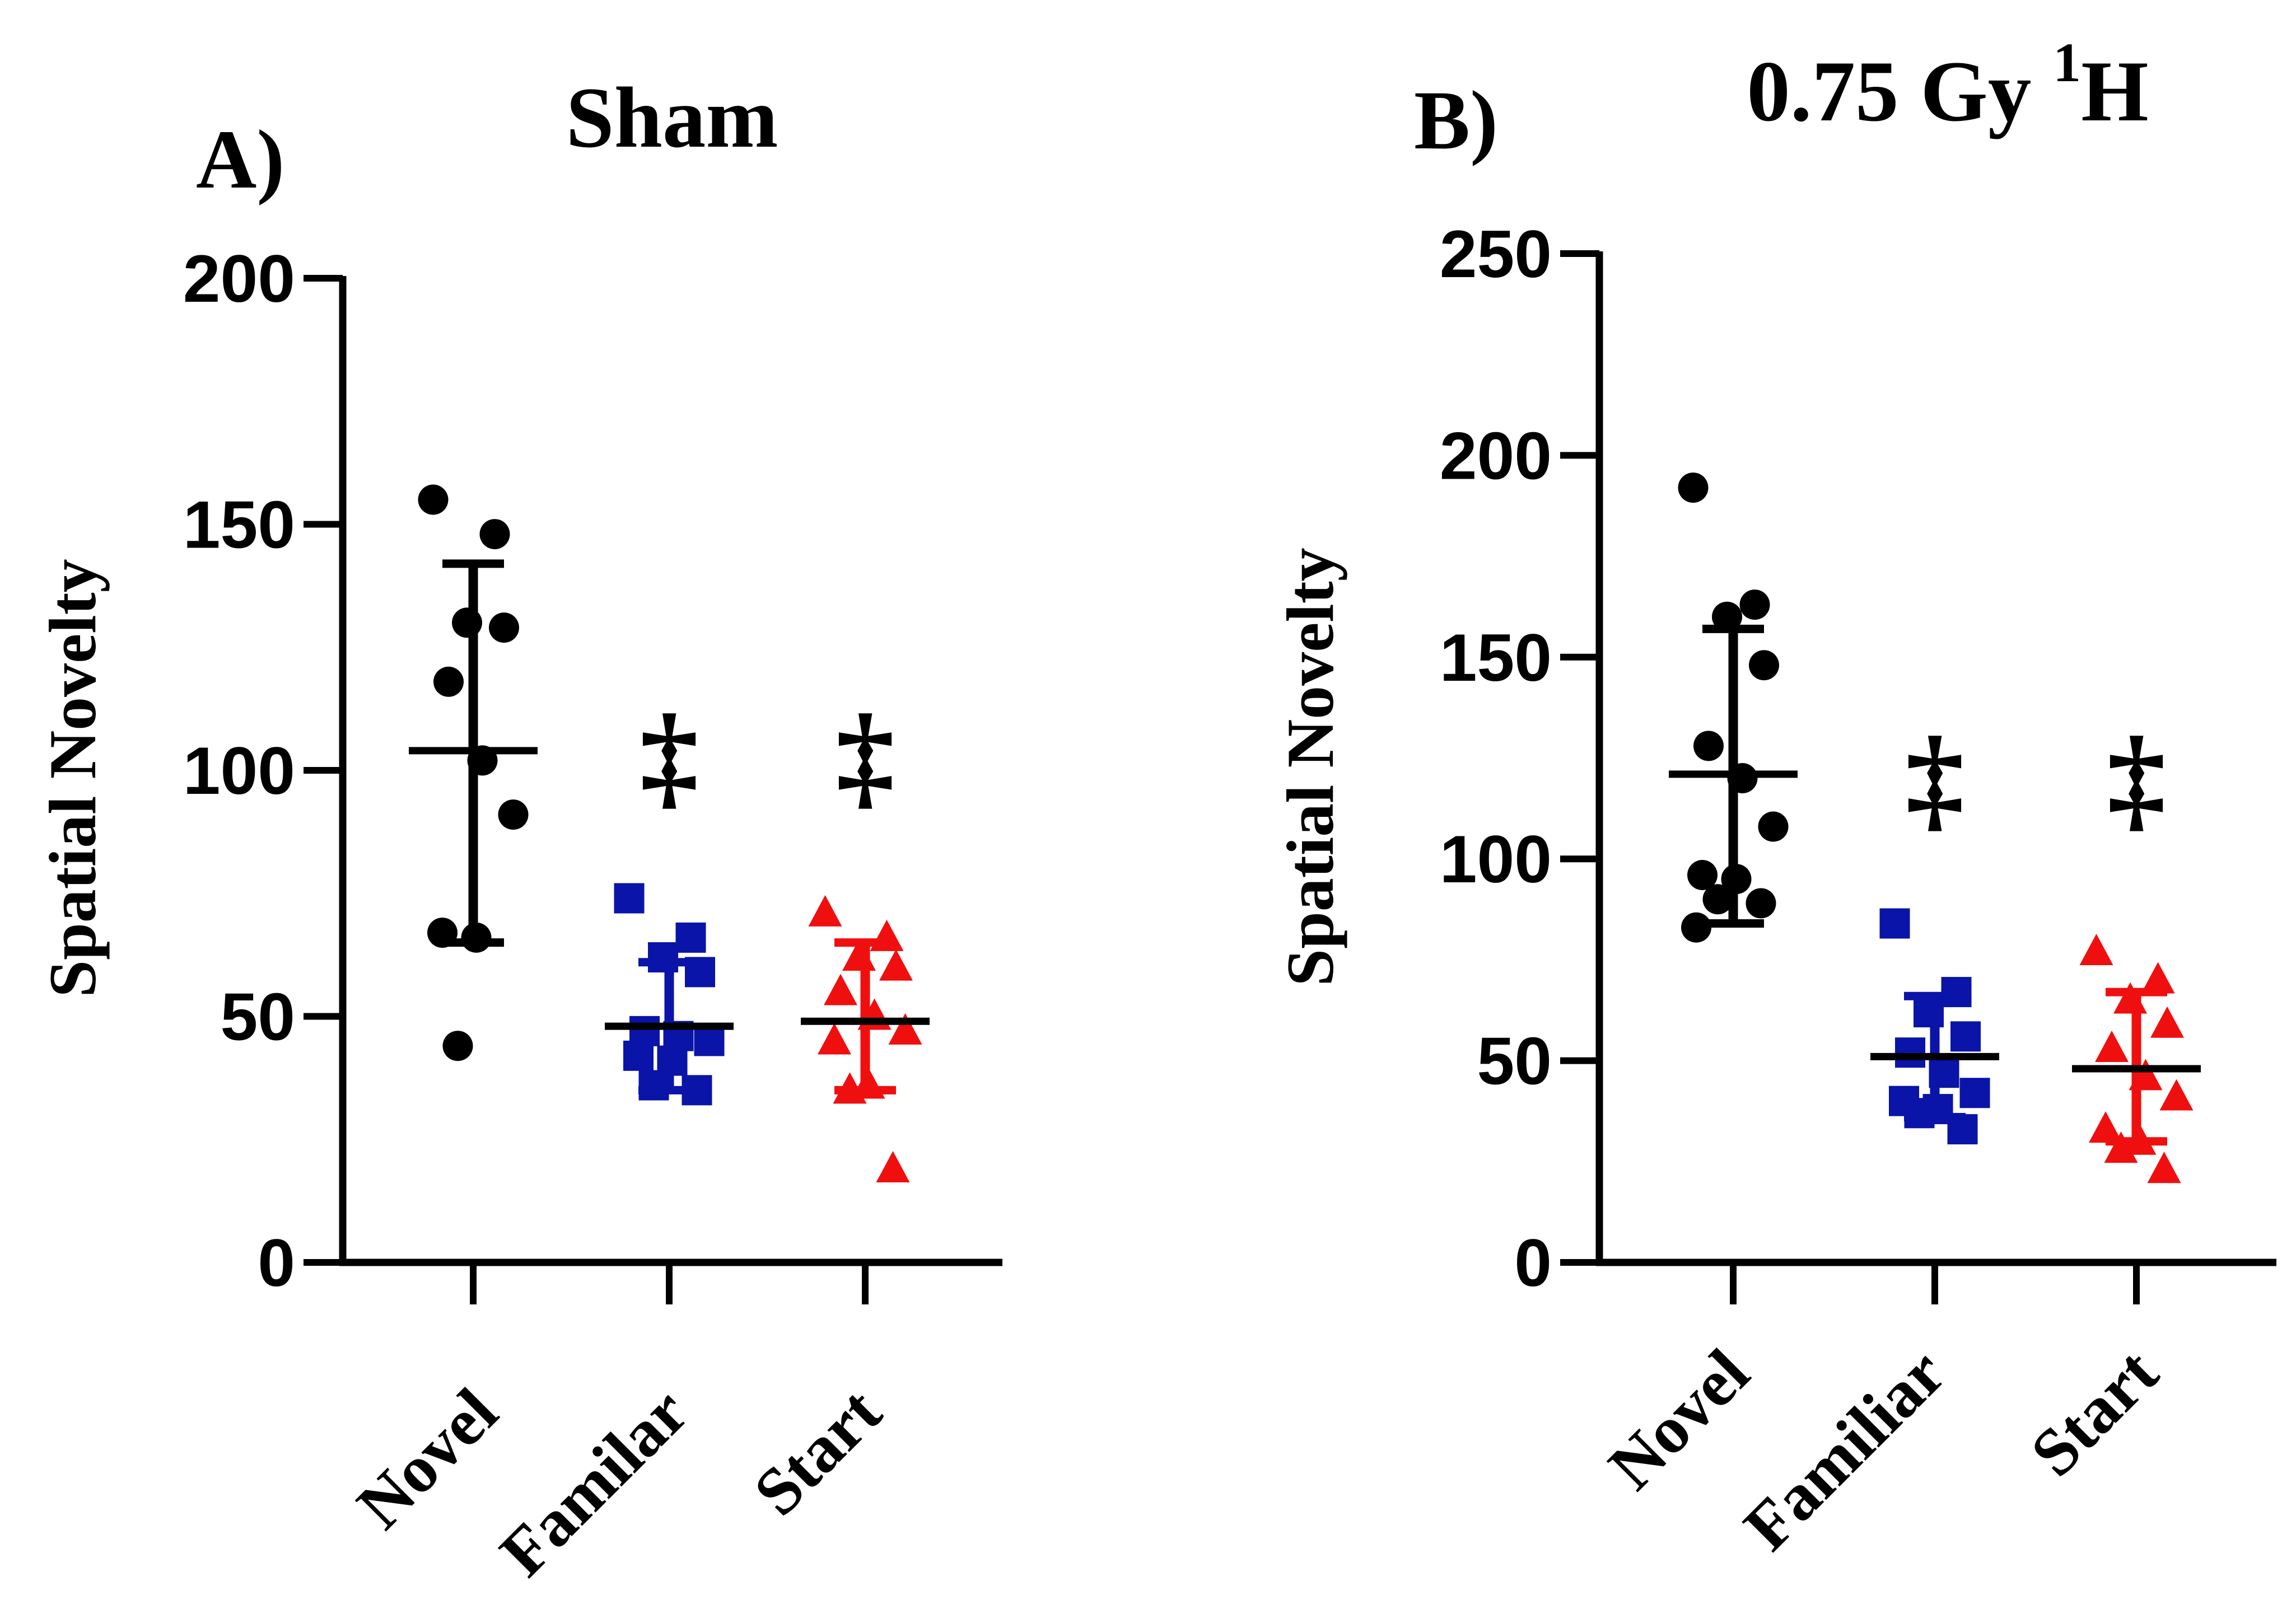 This screenshot has width=2296, height=1600. Describe the element at coordinates (239, 525) in the screenshot. I see `panel-a-y-tick-label-150: 150` at that location.